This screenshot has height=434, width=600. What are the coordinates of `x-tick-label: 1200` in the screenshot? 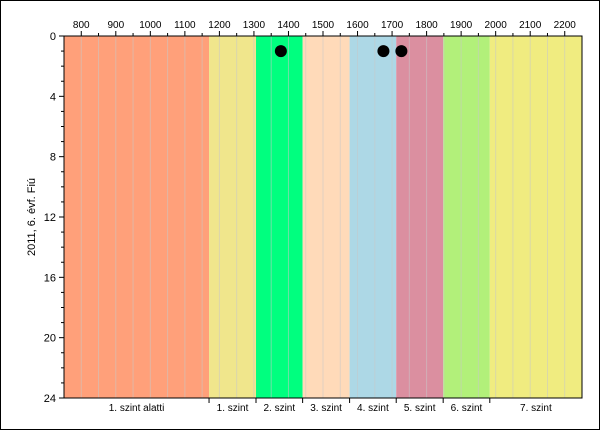 It's located at (219, 25).